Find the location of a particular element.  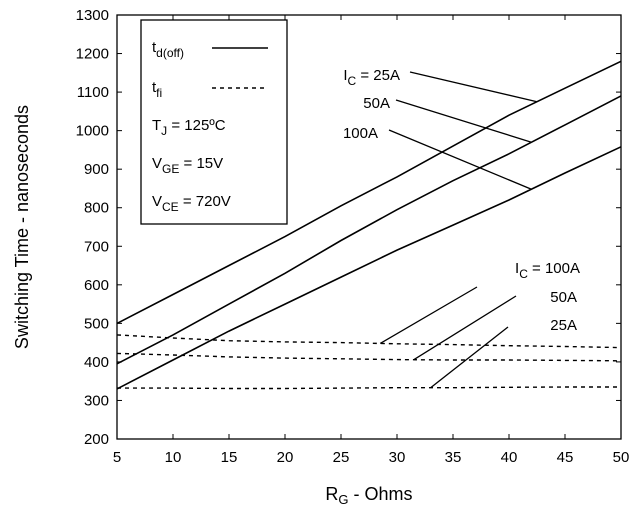

x-axis-label-sub: G is located at coordinates (343, 499).